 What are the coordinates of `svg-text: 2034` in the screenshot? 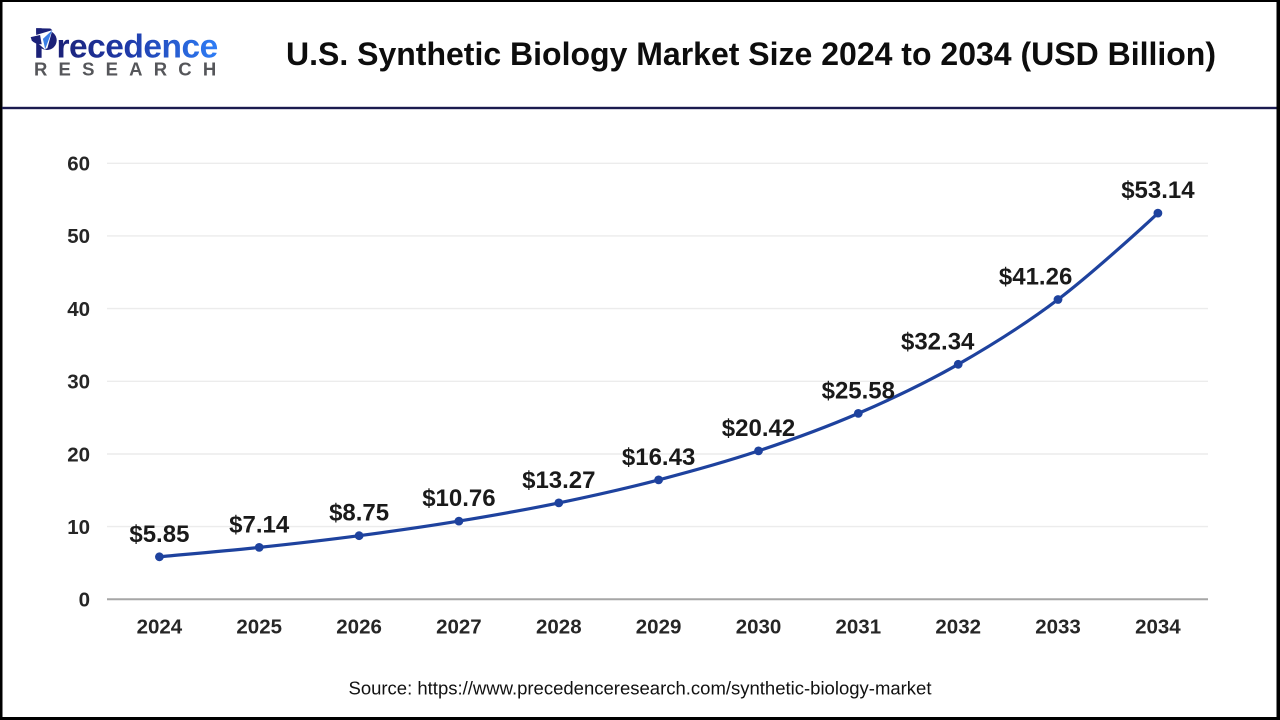 It's located at (1158, 627).